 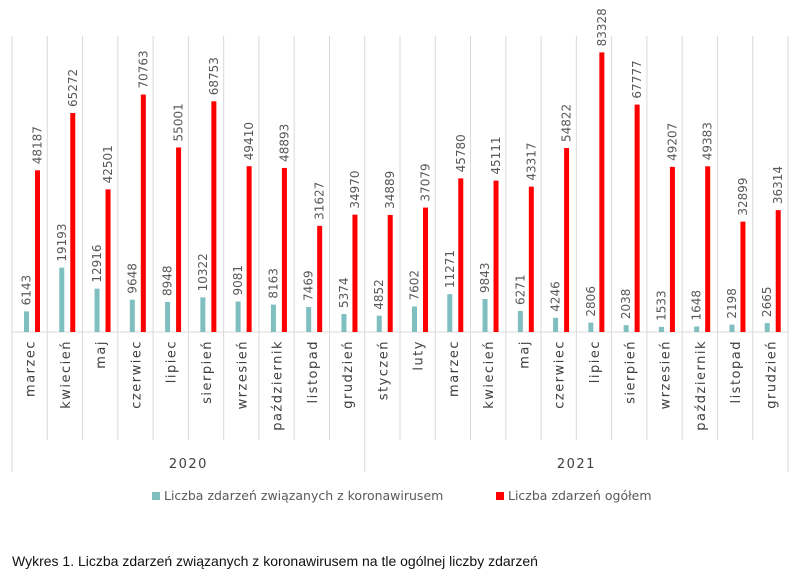 I want to click on category-label: sierpień, so click(x=207, y=372).